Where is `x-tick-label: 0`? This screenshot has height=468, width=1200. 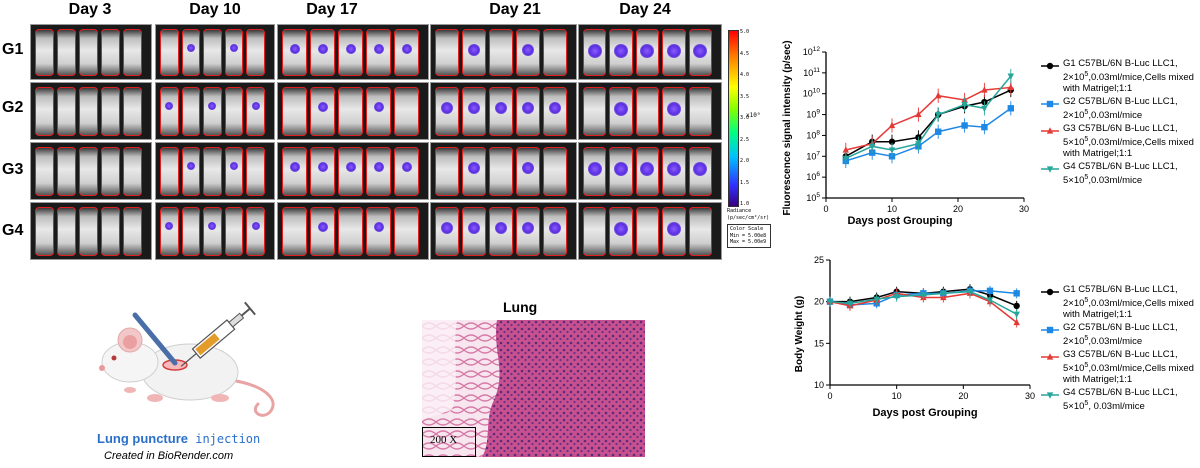 x-tick-label: 0 is located at coordinates (829, 396).